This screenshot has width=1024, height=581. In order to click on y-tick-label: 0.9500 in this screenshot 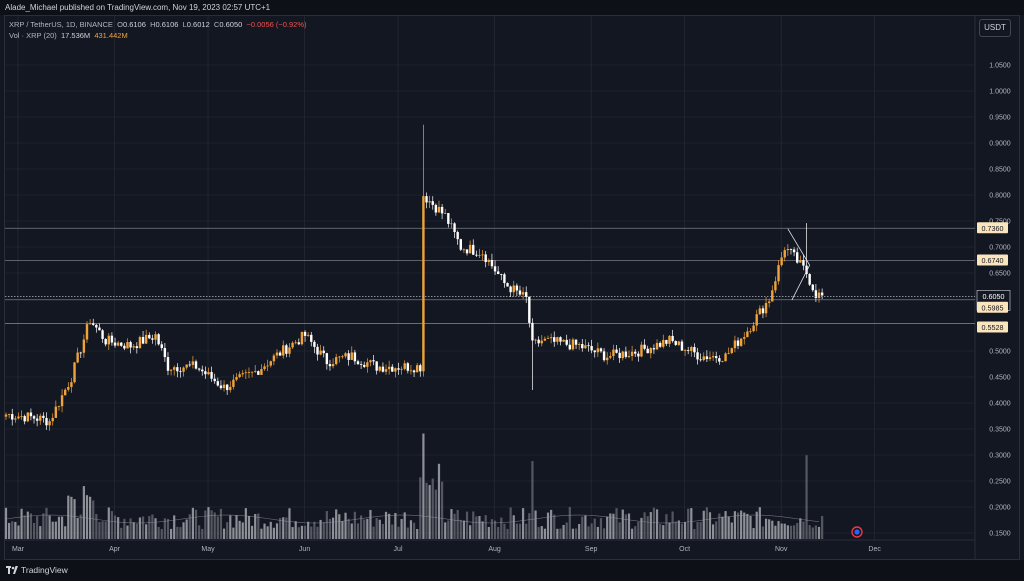, I will do `click(1000, 118)`.